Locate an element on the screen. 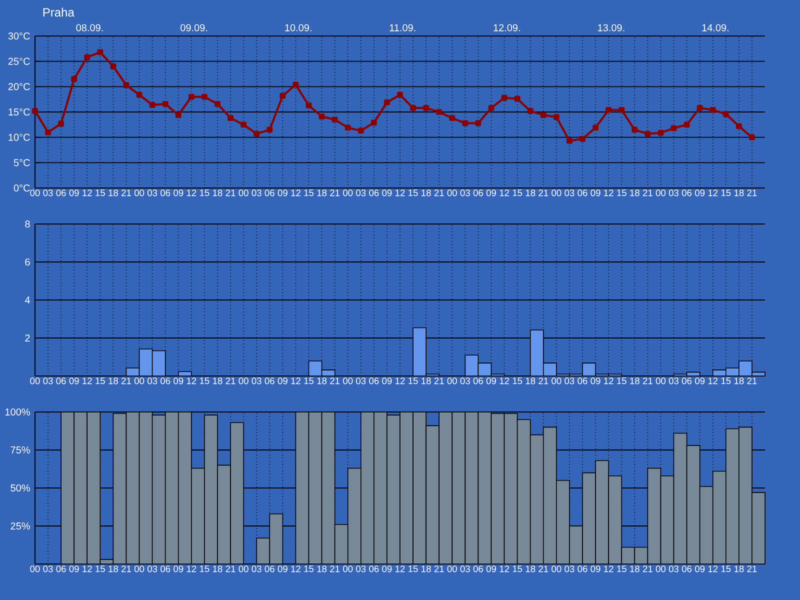 This screenshot has height=600, width=800. text: 12.09. is located at coordinates (507, 28).